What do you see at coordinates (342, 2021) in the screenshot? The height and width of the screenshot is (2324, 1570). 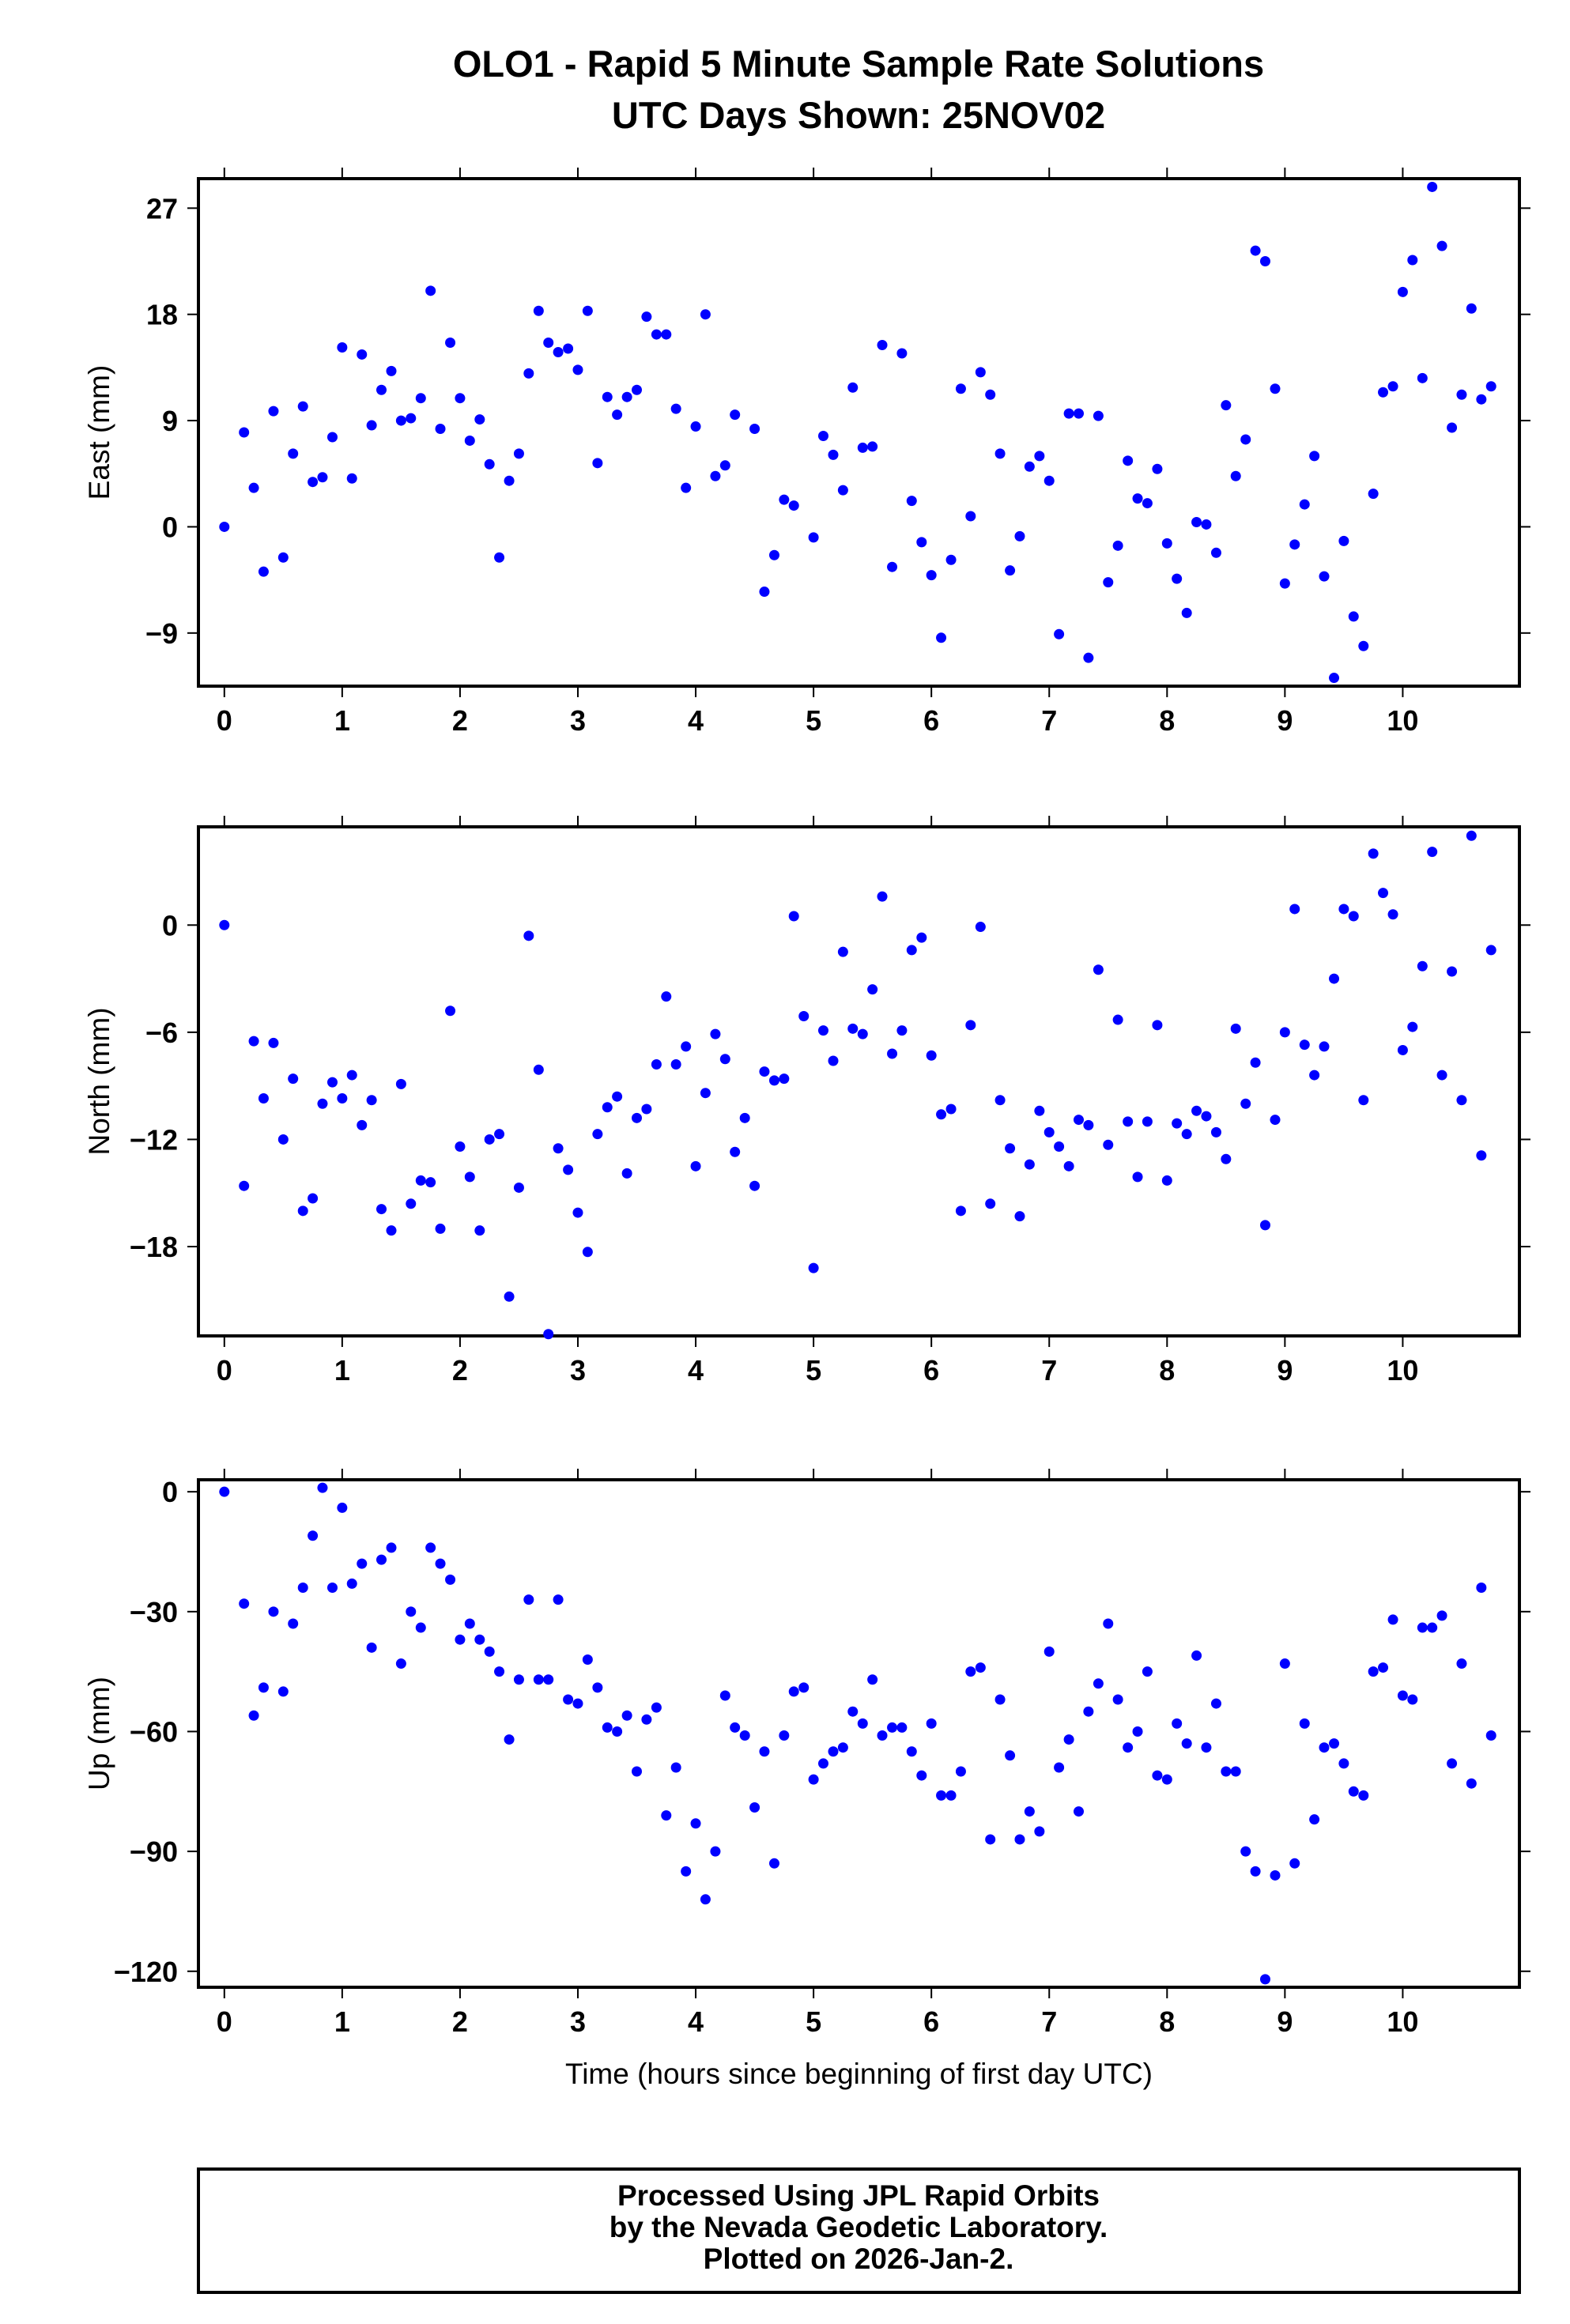 I see `x-tick-label: 1` at bounding box center [342, 2021].